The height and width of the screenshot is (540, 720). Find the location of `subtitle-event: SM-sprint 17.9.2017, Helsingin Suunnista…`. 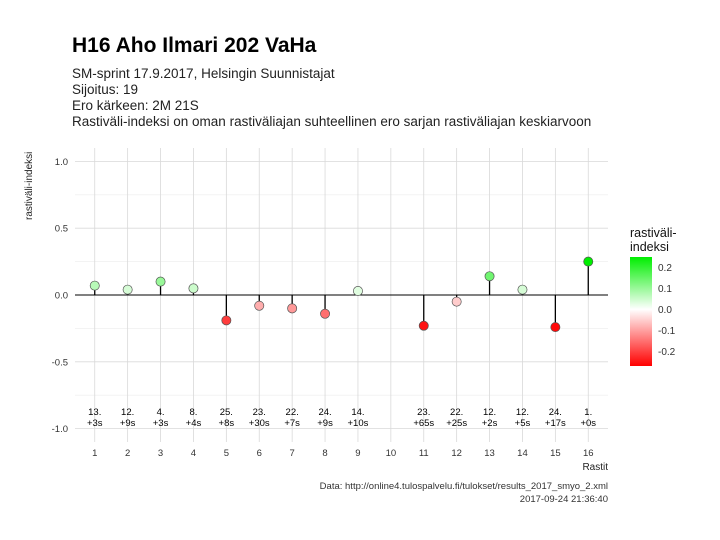

subtitle-event: SM-sprint 17.9.2017, Helsingin Suunnista… is located at coordinates (203, 73).